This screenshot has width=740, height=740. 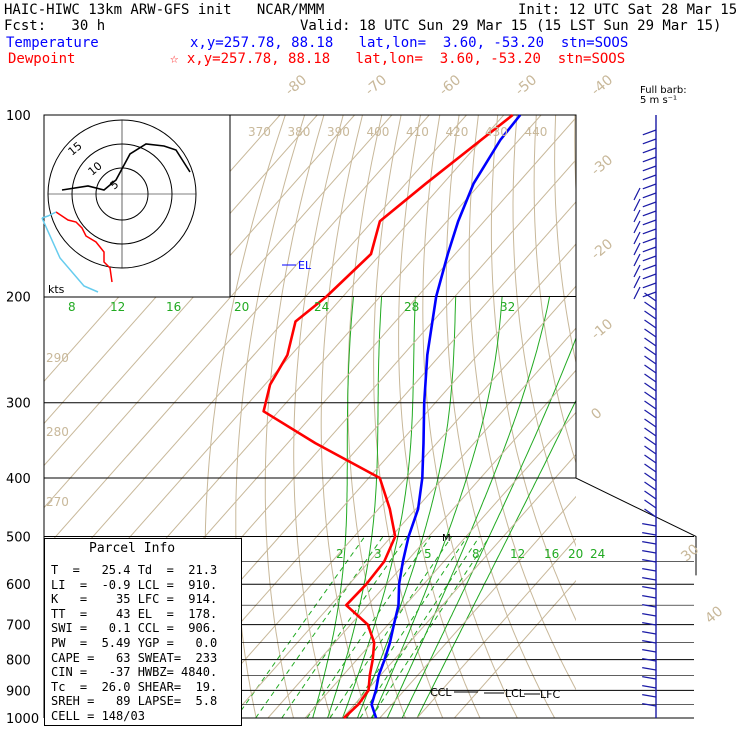 What do you see at coordinates (714, 615) in the screenshot?
I see `isotherm-label: 40` at bounding box center [714, 615].